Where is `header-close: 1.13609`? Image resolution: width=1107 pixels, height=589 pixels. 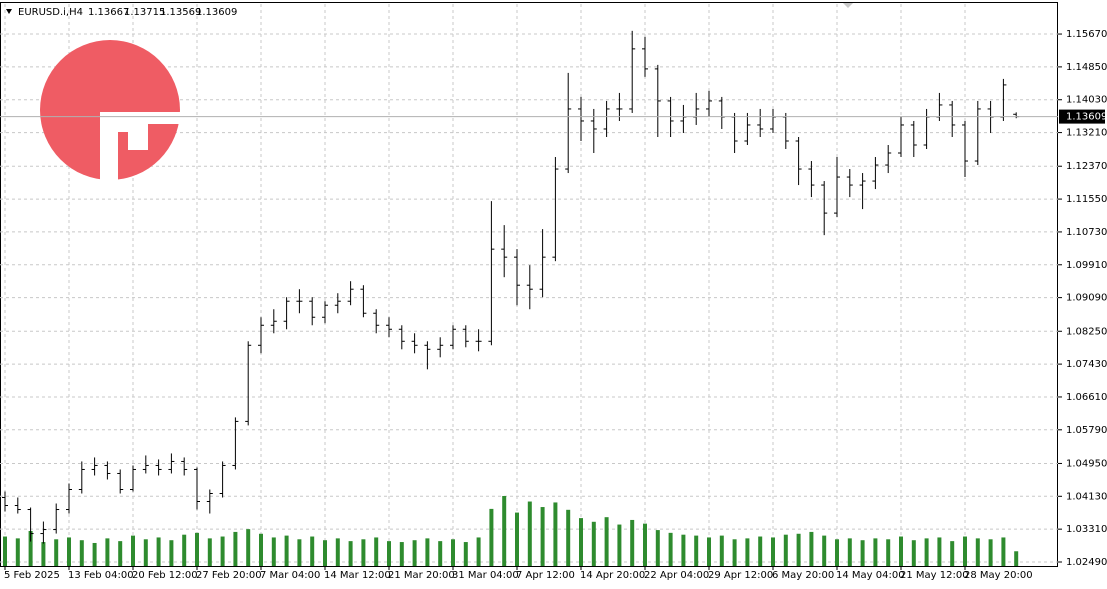
header-close: 1.13609 is located at coordinates (216, 12).